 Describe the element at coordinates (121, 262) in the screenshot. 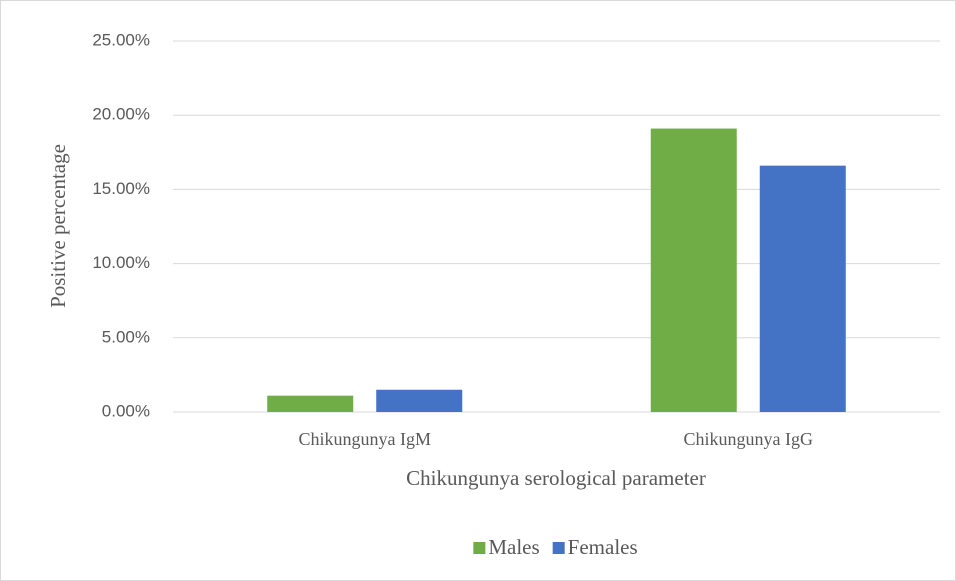

I see `y-tick-label: 10.00%` at that location.